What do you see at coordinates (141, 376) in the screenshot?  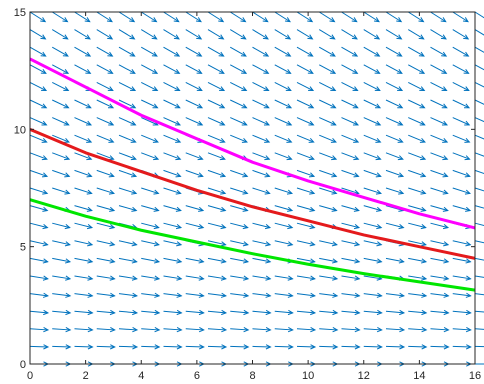 I see `x-tick-label: 4` at bounding box center [141, 376].